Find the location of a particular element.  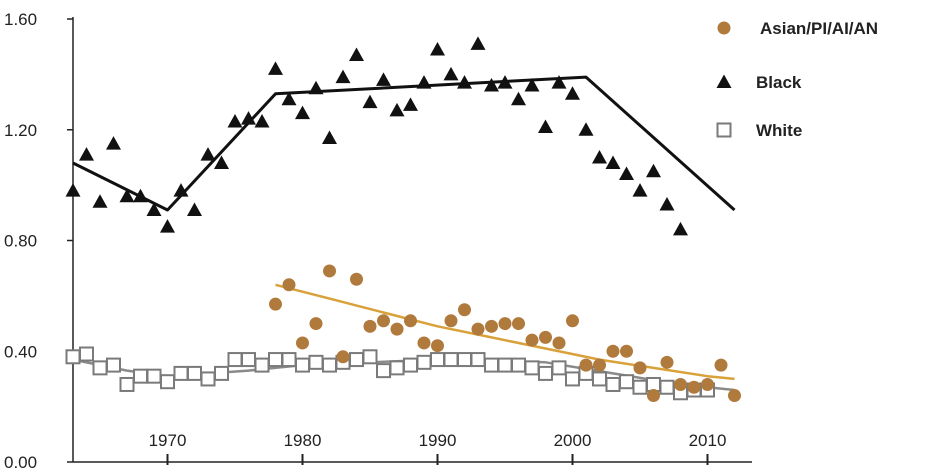

x-tick-label: 1970 is located at coordinates (168, 440).